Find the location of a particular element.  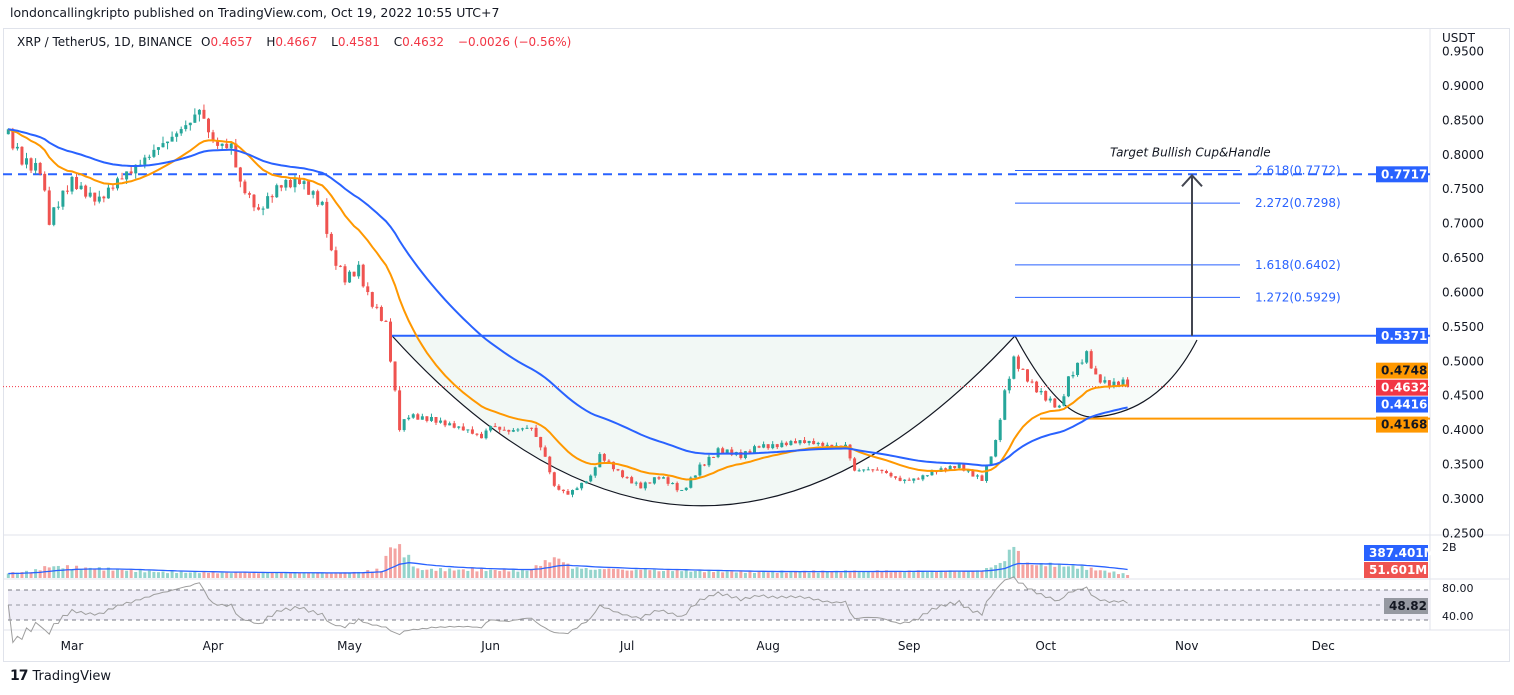

badge-volume-bg is located at coordinates (1396, 570).